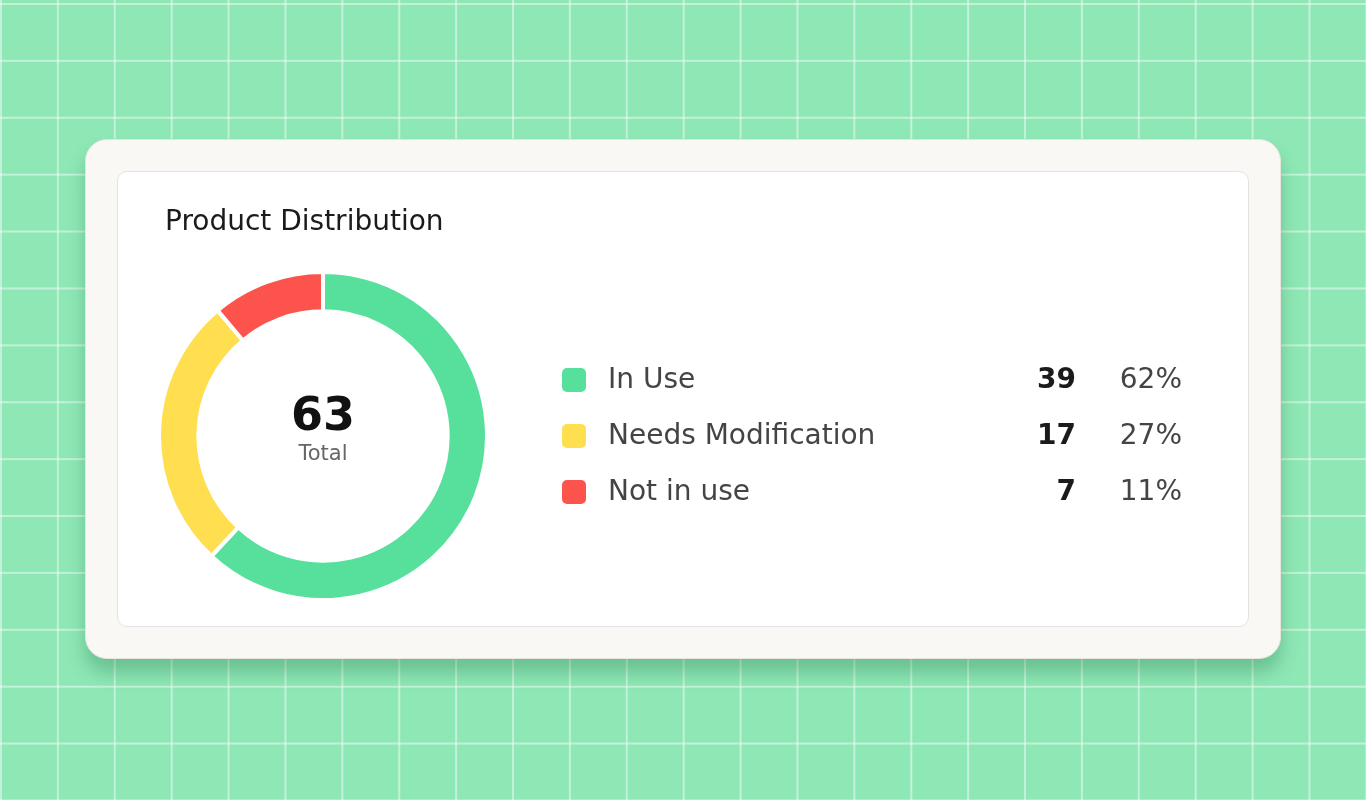 This screenshot has height=800, width=1366. What do you see at coordinates (1150, 490) in the screenshot?
I see `text: 11%` at bounding box center [1150, 490].